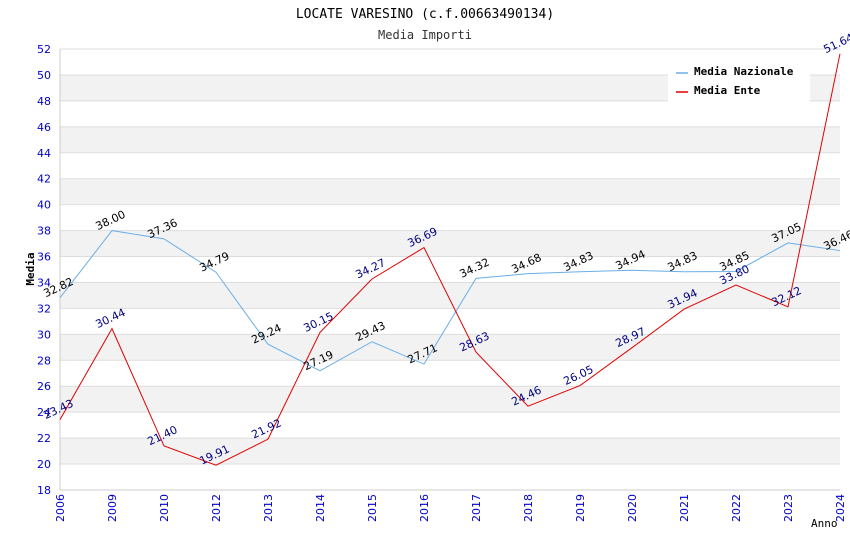  I want to click on x-tick-label: 2019, so click(580, 508).